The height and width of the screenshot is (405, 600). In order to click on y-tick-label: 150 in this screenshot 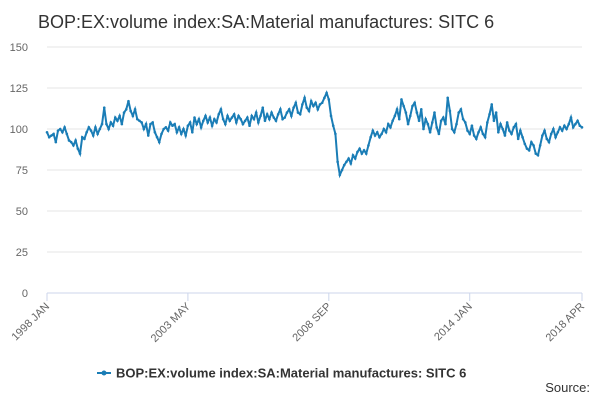, I will do `click(19, 48)`.